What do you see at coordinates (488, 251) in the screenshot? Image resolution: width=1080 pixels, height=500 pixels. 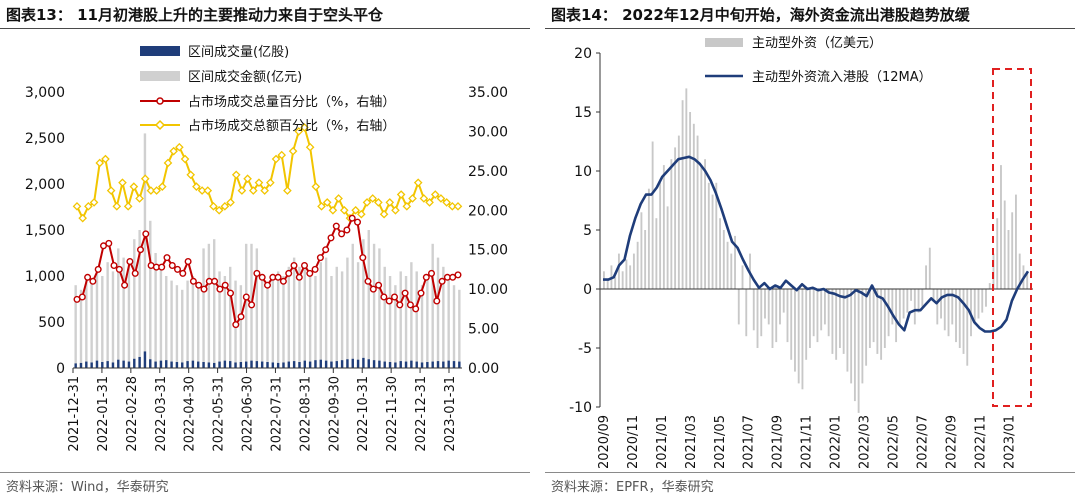 I see `y2-tick-label: 15.00` at bounding box center [488, 251].